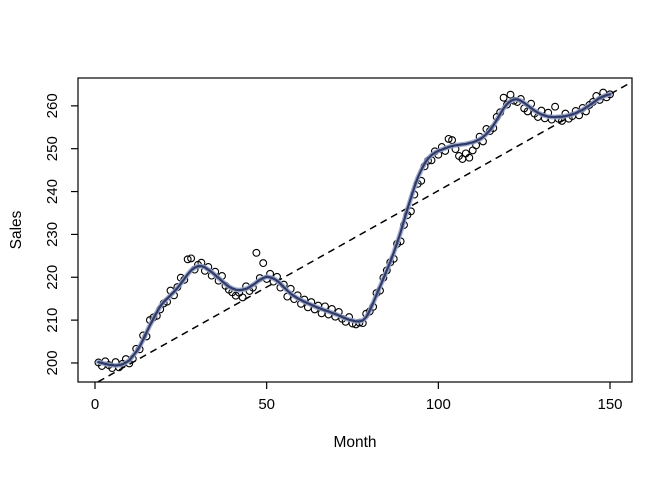  Describe the element at coordinates (52, 320) in the screenshot. I see `y-tick-label: 210` at that location.